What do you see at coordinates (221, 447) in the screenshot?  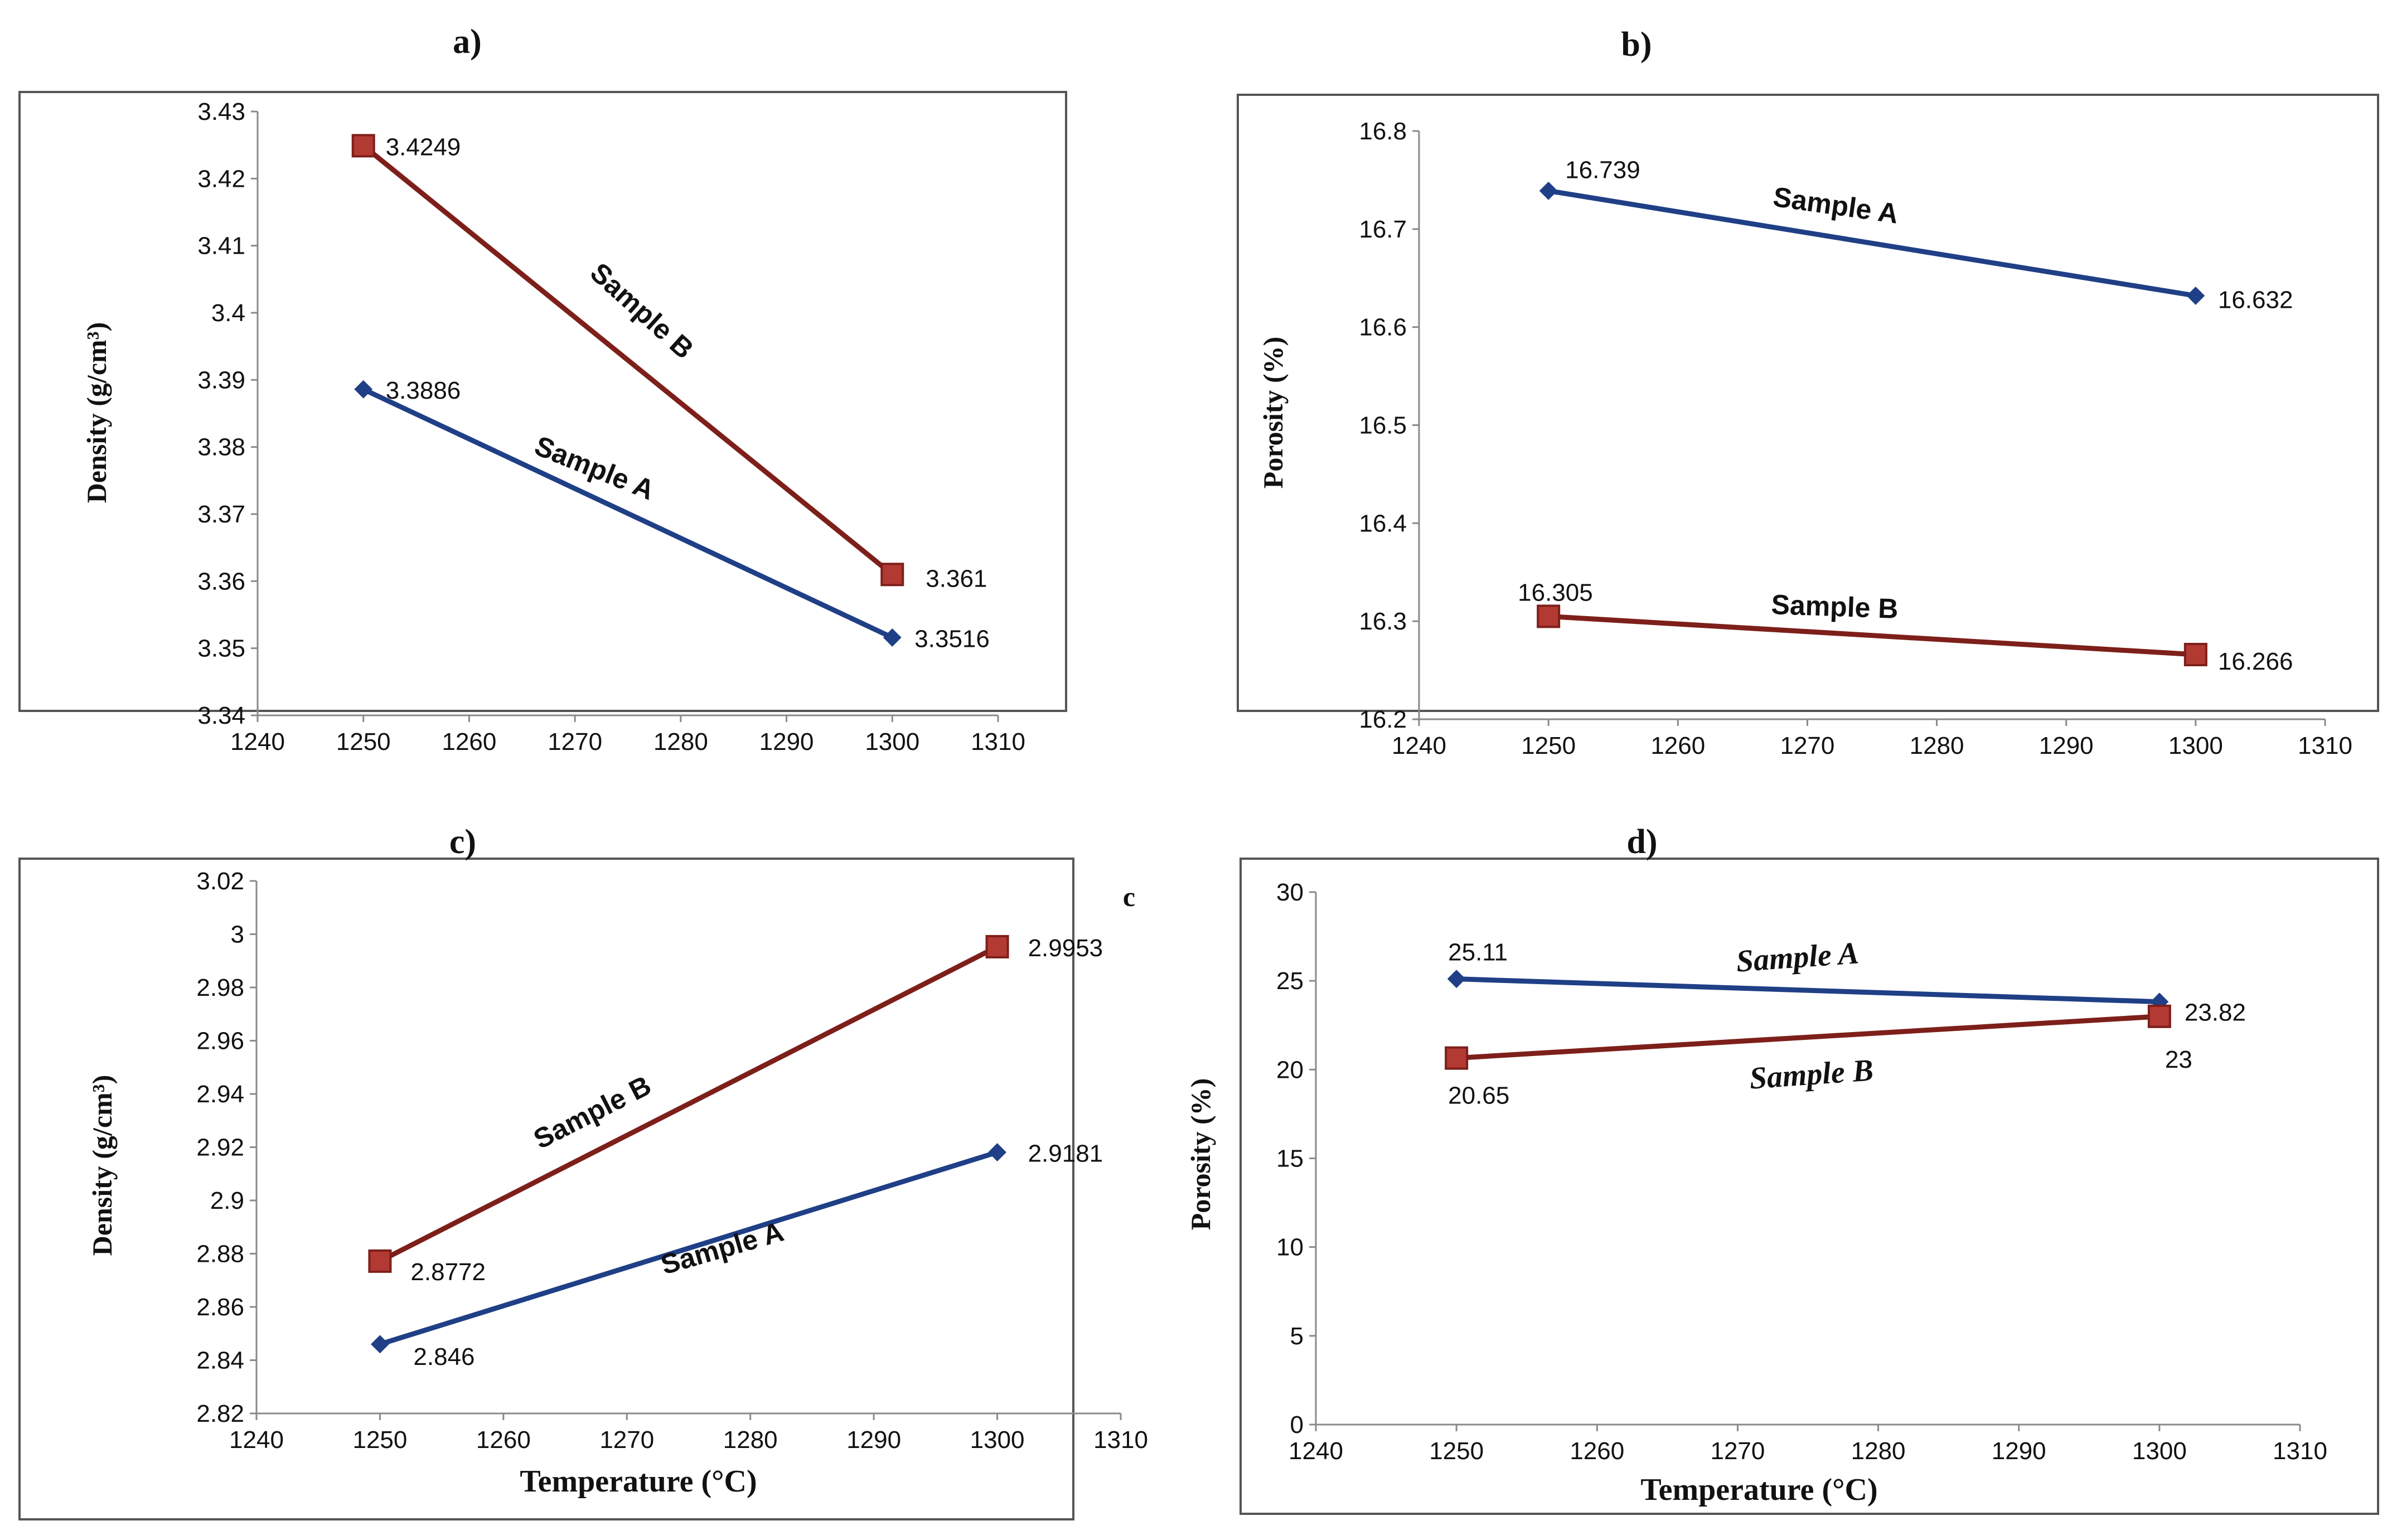 I see `y-tick-label: 3.38` at bounding box center [221, 447].